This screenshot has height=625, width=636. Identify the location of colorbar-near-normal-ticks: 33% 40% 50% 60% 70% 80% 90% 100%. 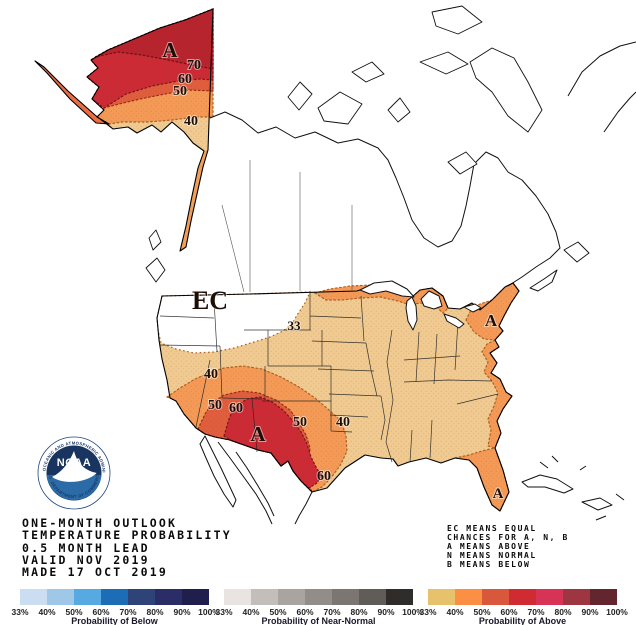
(319, 611).